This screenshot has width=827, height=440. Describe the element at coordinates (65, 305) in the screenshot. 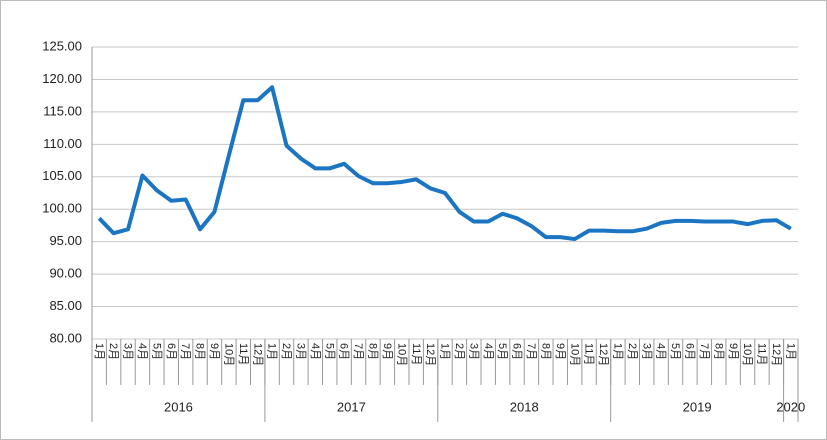

I see `y-tick-label: 85.00` at that location.